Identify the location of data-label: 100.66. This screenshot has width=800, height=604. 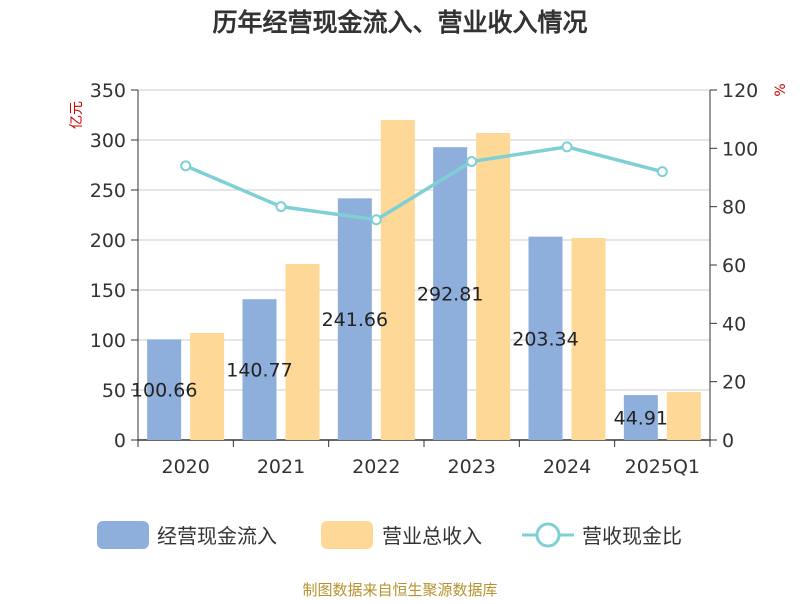
(164, 391).